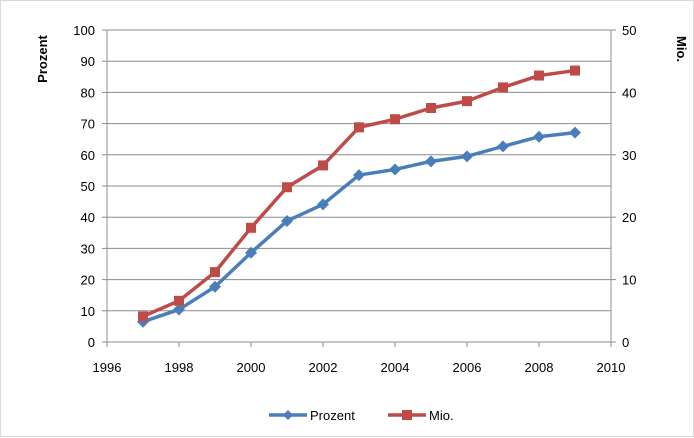 The width and height of the screenshot is (694, 438). I want to click on left-tick-label: 50, so click(88, 186).